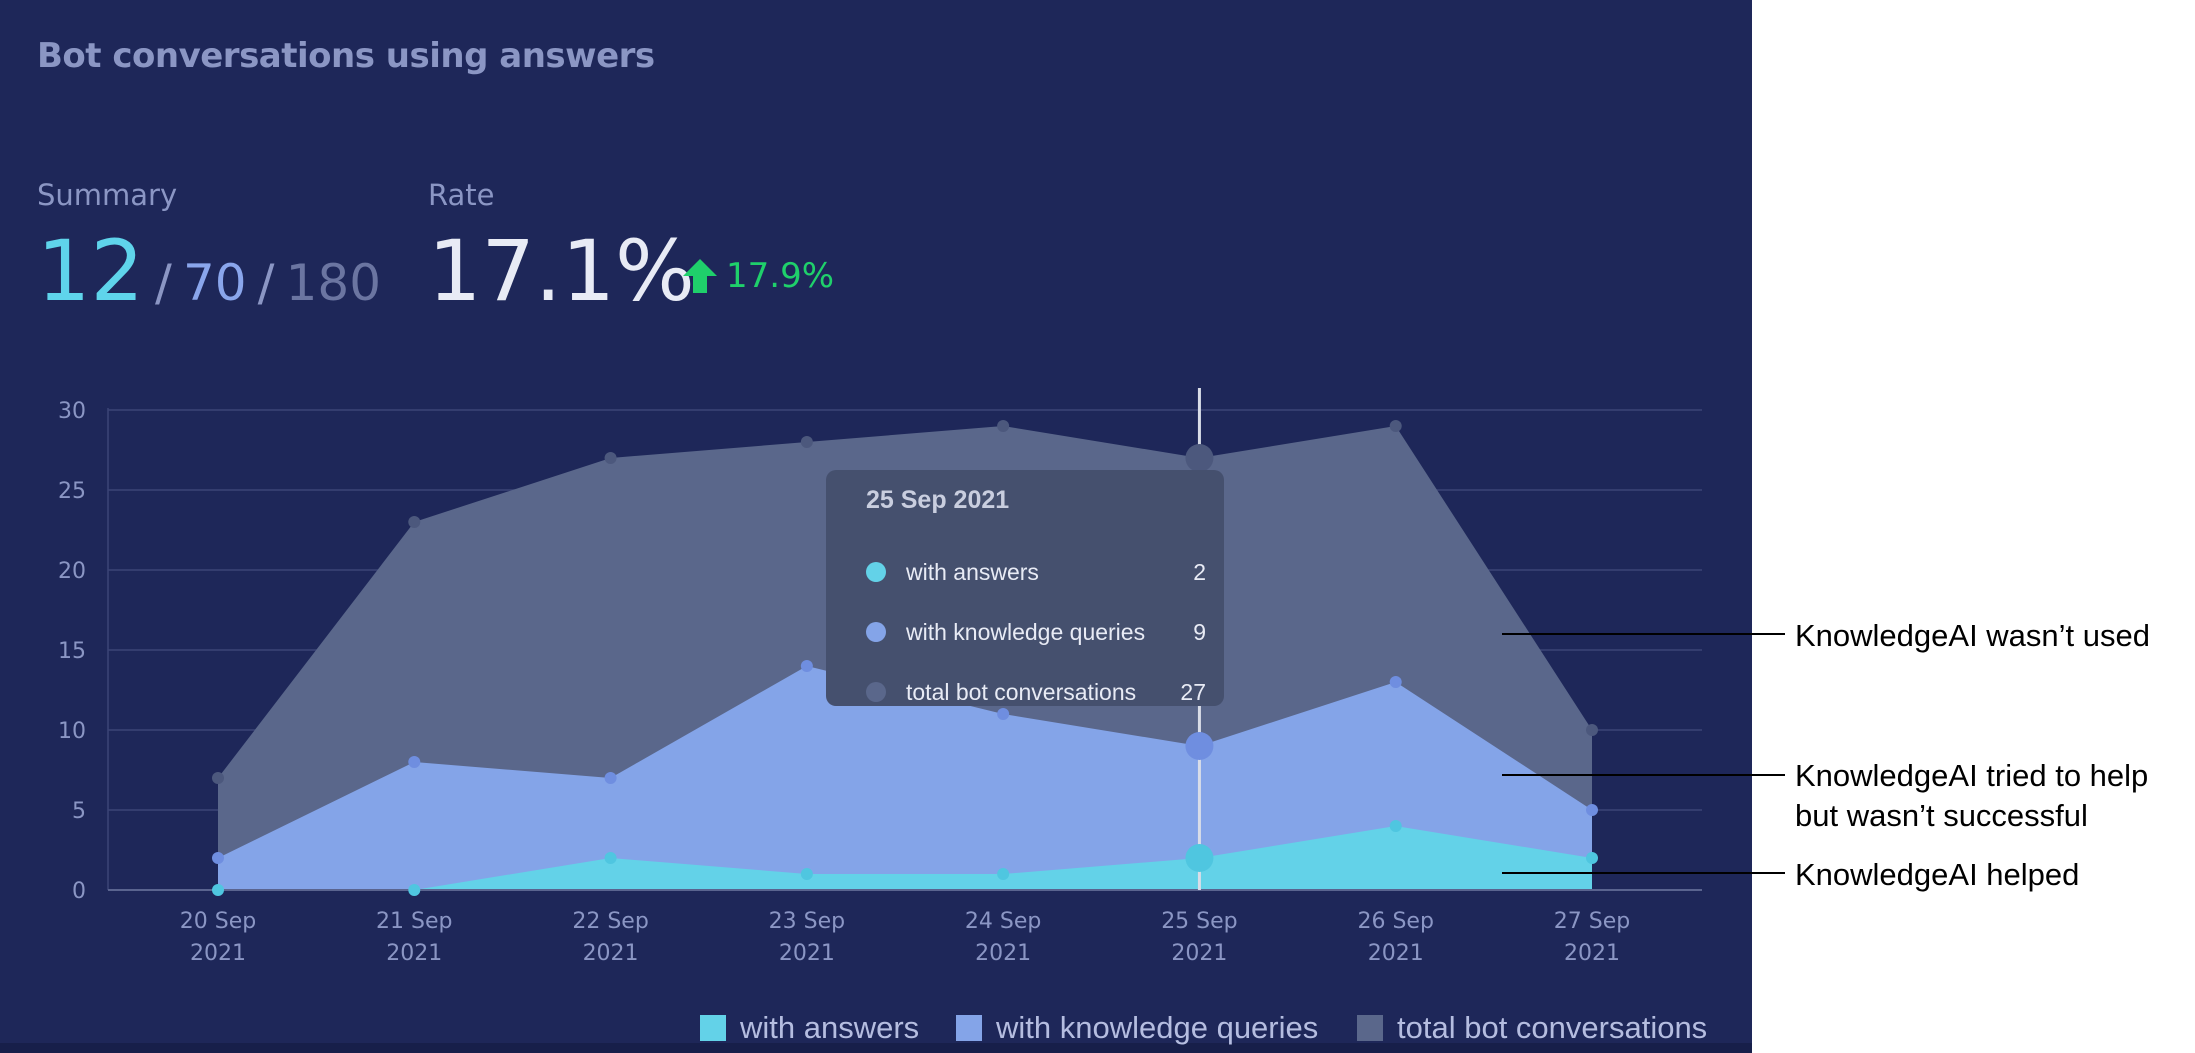  I want to click on total-swatch-icon, so click(1370, 1028).